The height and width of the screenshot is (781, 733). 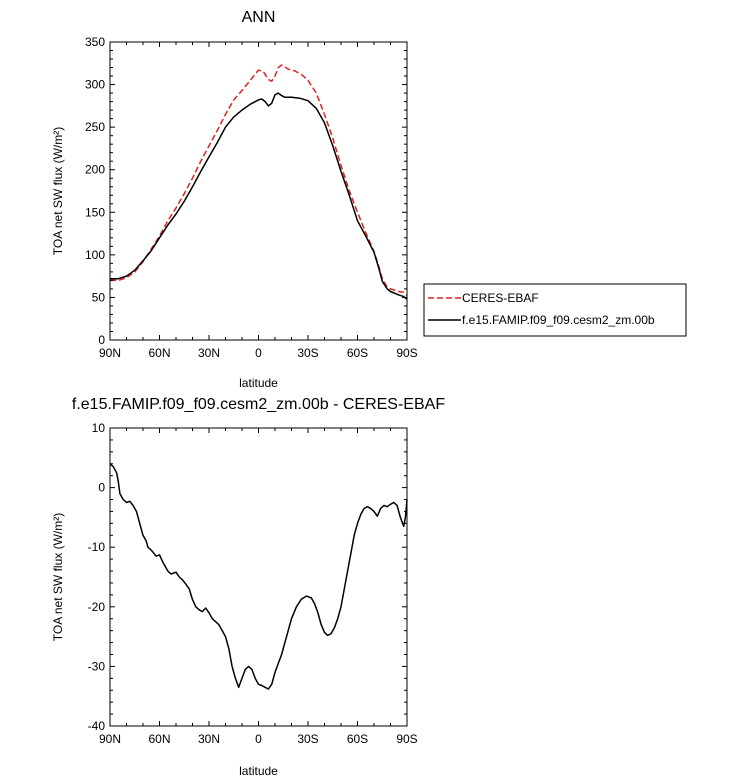 What do you see at coordinates (406, 353) in the screenshot?
I see `top-x-tick-label: 90S` at bounding box center [406, 353].